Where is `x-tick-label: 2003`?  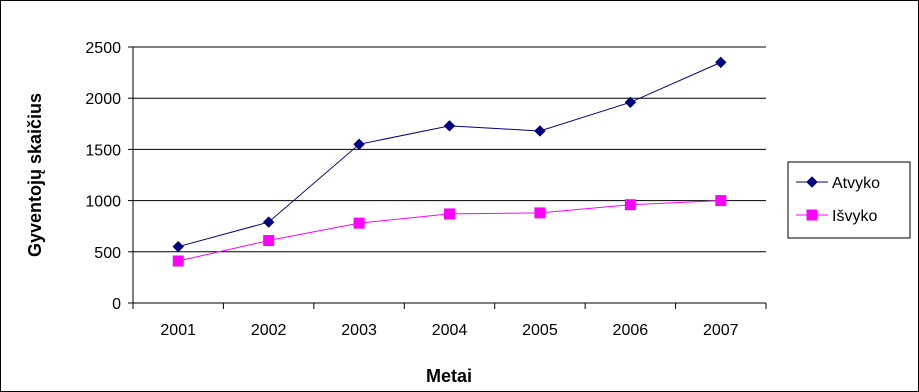
x-tick-label: 2003 is located at coordinates (359, 330).